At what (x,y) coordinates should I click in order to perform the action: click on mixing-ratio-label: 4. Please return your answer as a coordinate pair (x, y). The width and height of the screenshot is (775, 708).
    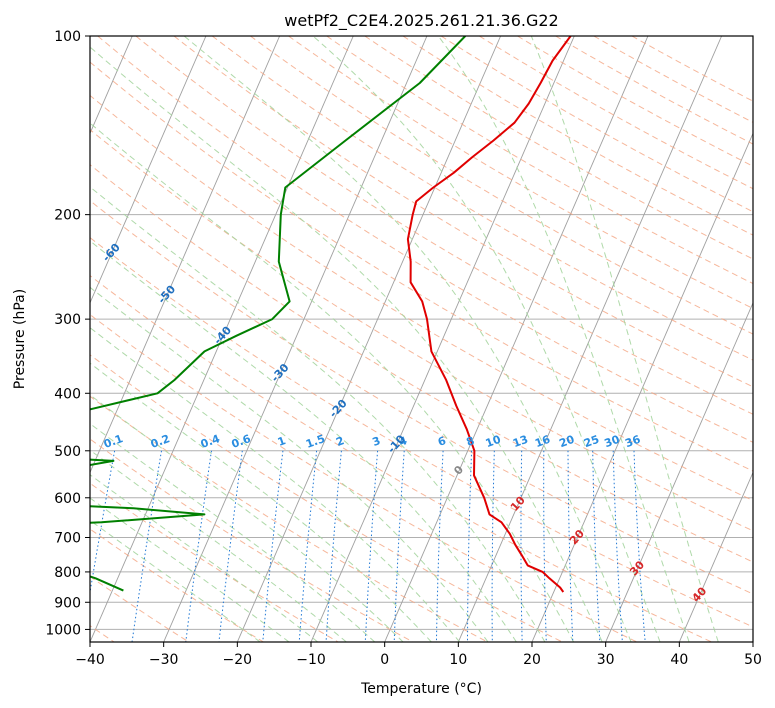
    Looking at the image, I should click on (403, 441).